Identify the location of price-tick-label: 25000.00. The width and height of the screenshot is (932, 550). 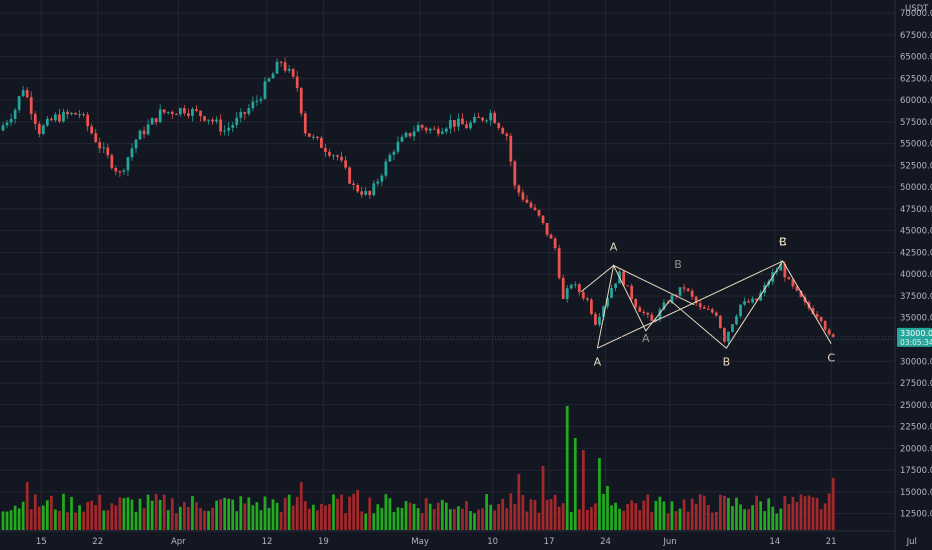
(916, 406).